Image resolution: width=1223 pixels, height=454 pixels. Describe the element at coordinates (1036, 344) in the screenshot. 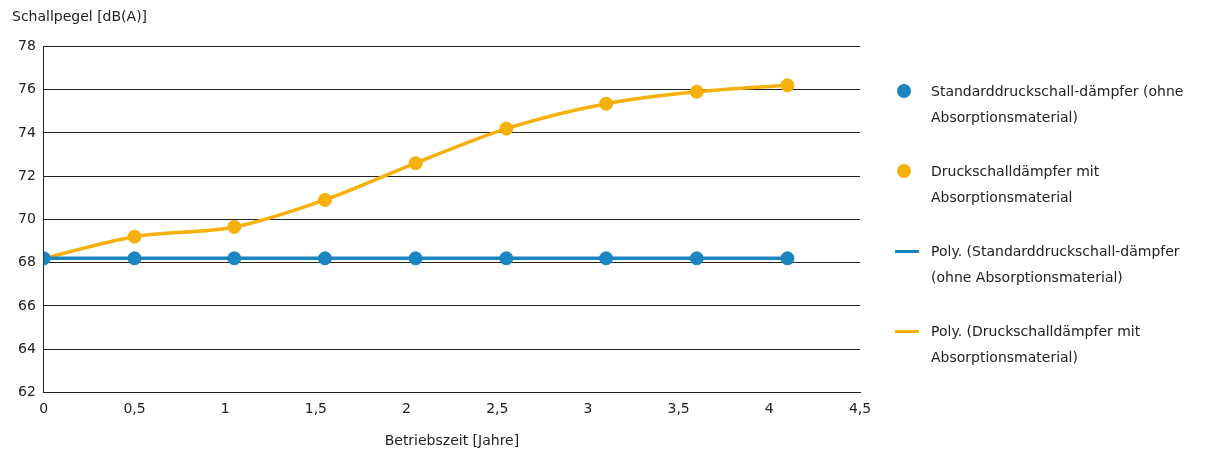

I see `legend-label: Poly. (Druckschalldämpfer mit Absorptionsmaterial)` at that location.